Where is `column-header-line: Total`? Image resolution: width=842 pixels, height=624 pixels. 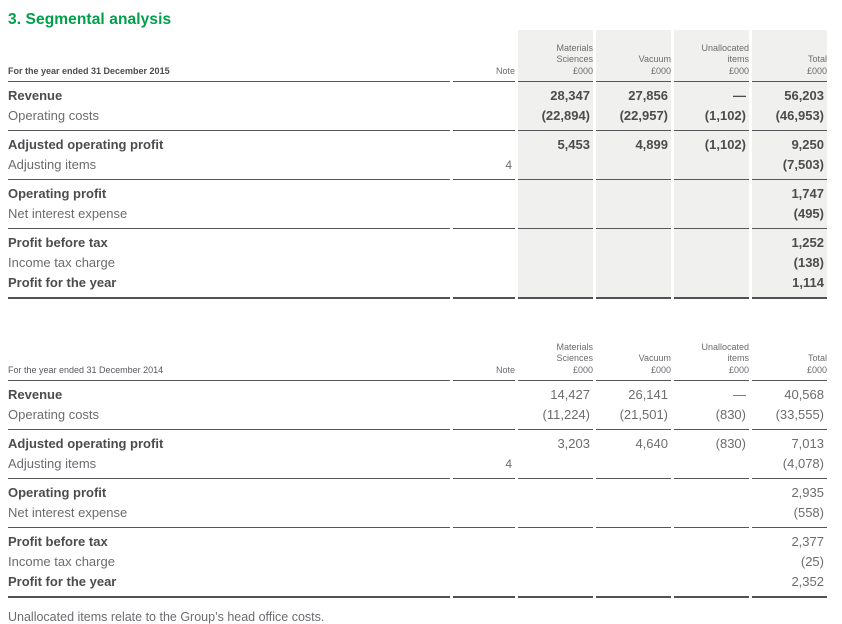
column-header-line: Total is located at coordinates (817, 59).